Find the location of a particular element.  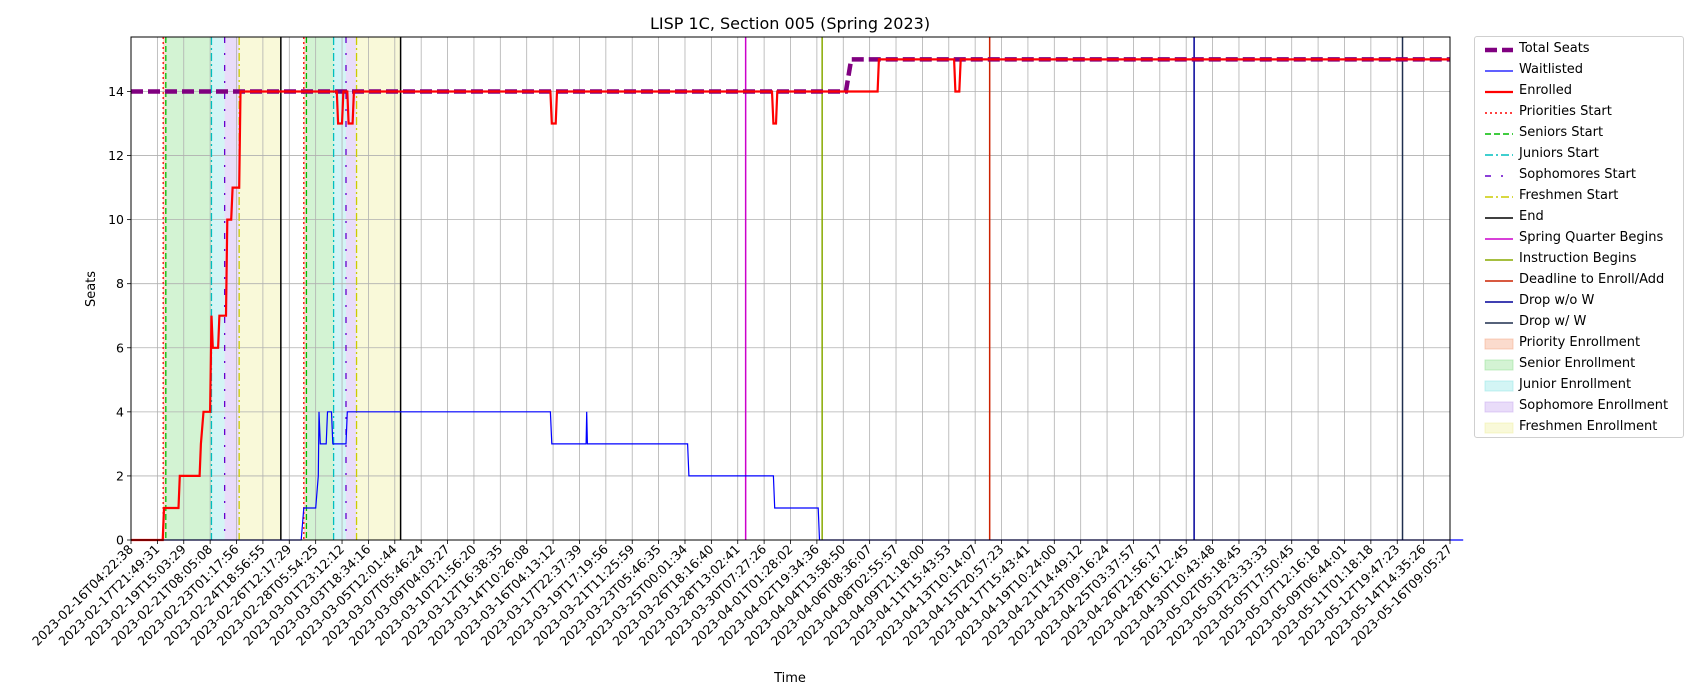

series-line is located at coordinates (797, 476).